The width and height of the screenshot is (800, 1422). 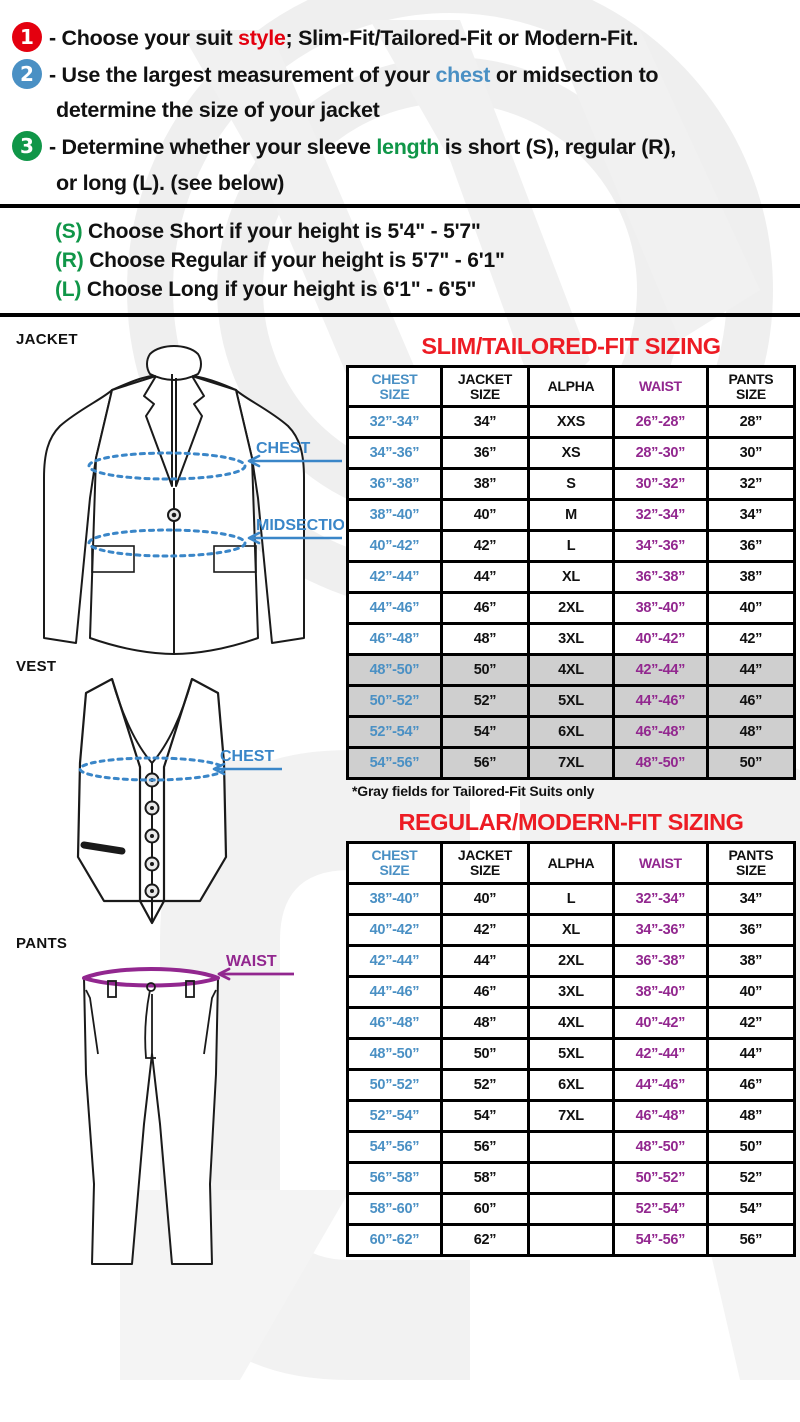 What do you see at coordinates (174, 796) in the screenshot?
I see `vest-figure-block: VEST` at bounding box center [174, 796].